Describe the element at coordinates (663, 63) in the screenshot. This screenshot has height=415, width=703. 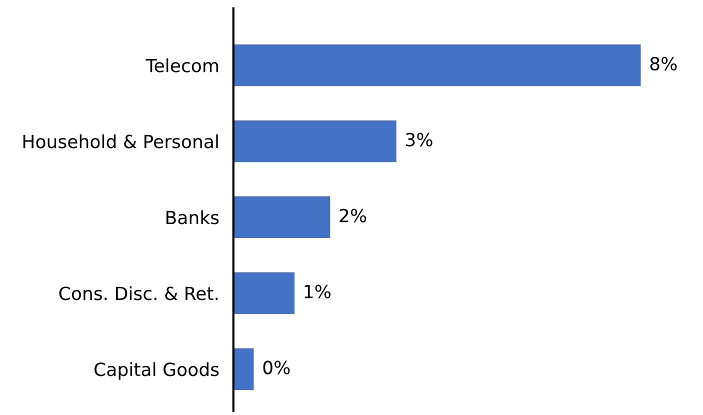
I see `data-label: 8%` at that location.